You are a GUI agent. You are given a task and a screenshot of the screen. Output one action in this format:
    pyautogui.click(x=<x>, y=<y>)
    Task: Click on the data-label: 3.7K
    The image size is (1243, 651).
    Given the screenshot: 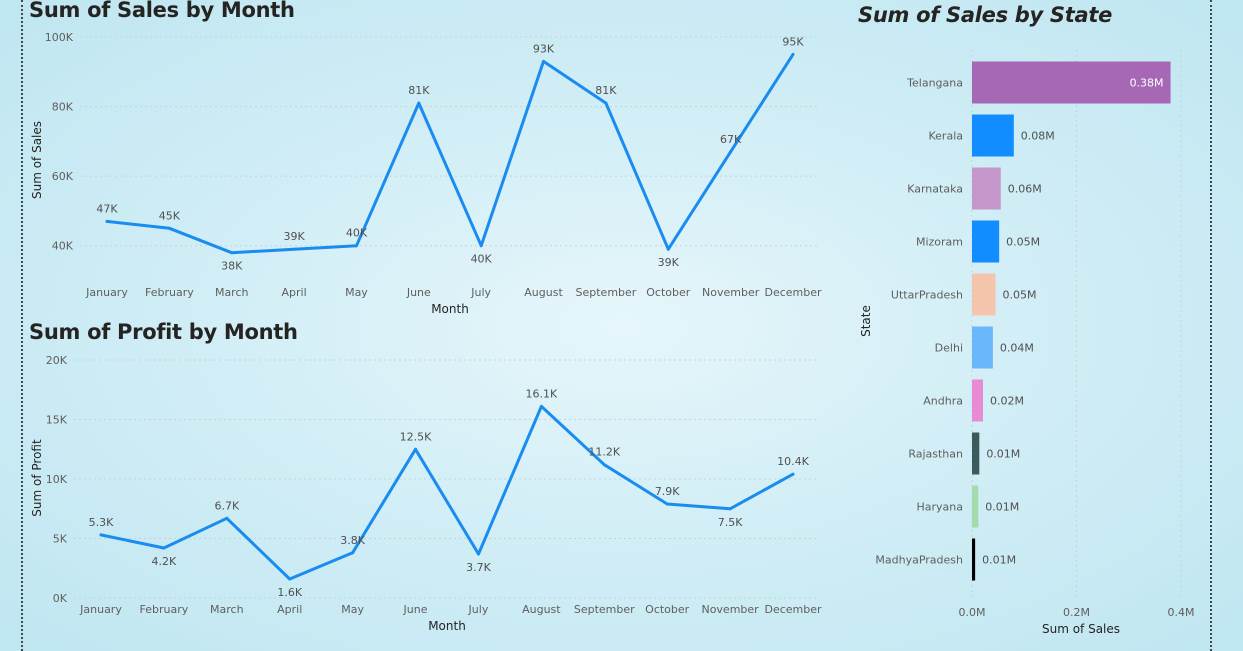 What is the action you would take?
    pyautogui.click(x=478, y=567)
    